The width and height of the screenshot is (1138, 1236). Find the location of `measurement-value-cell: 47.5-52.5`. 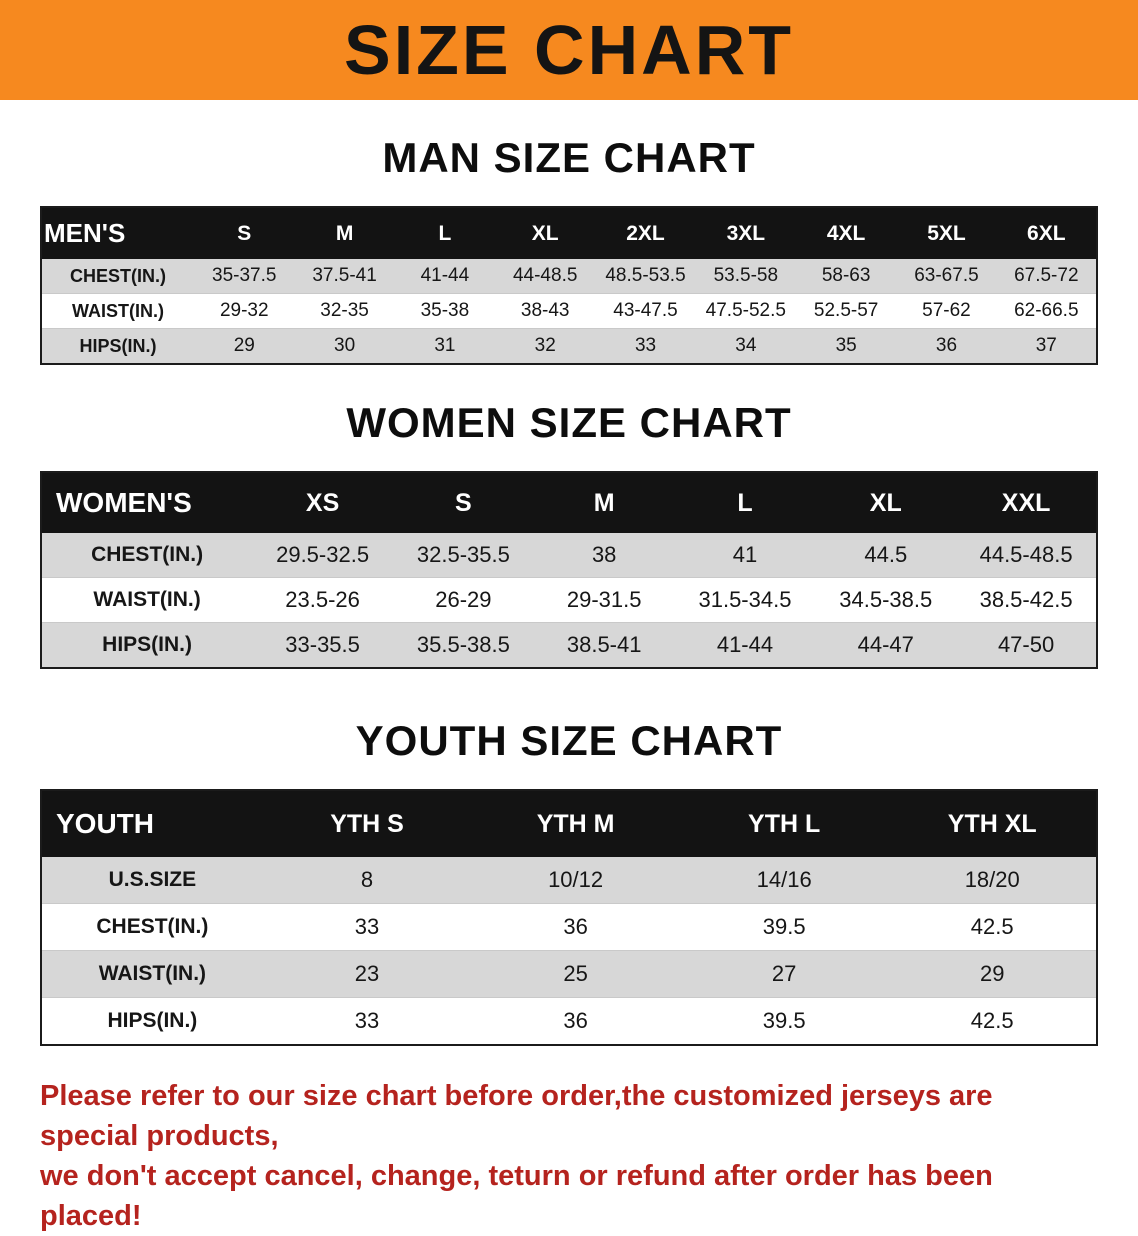

measurement-value-cell: 47.5-52.5 is located at coordinates (745, 311).